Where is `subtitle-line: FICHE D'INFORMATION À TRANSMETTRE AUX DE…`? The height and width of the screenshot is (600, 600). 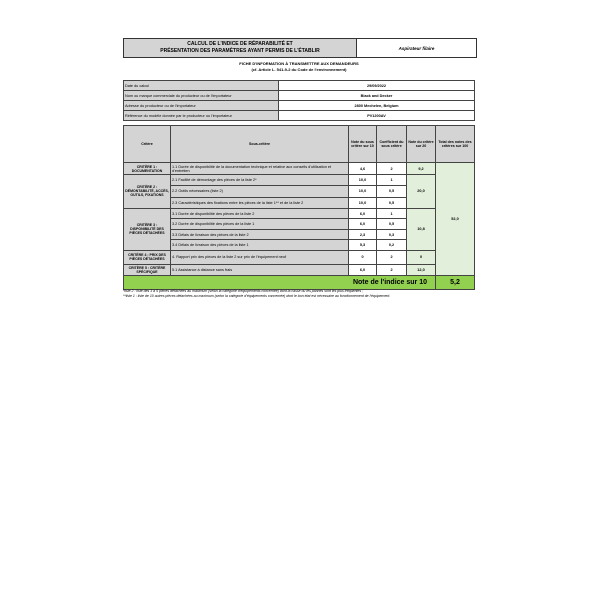
subtitle-line: FICHE D'INFORMATION À TRANSMETTRE AUX DE… is located at coordinates (299, 63).